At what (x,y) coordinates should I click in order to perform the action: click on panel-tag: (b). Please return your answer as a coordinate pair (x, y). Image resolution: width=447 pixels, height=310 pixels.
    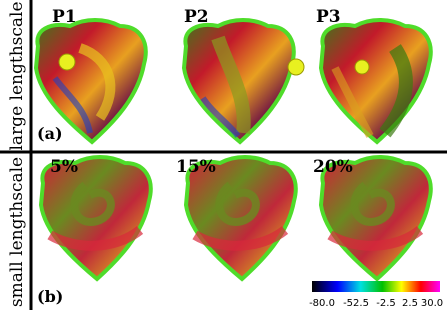
    Looking at the image, I should click on (50, 296).